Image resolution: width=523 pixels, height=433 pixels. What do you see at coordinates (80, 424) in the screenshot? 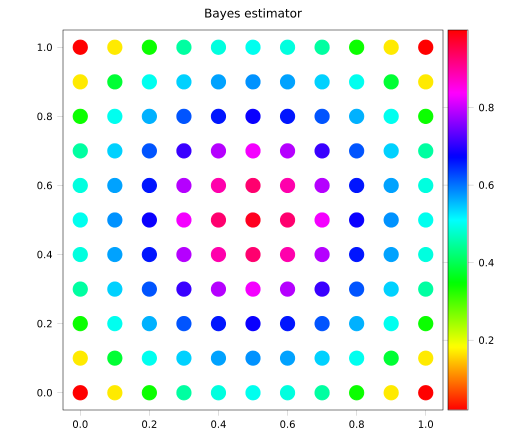
I see `x-tick-label: 0.0` at bounding box center [80, 424].